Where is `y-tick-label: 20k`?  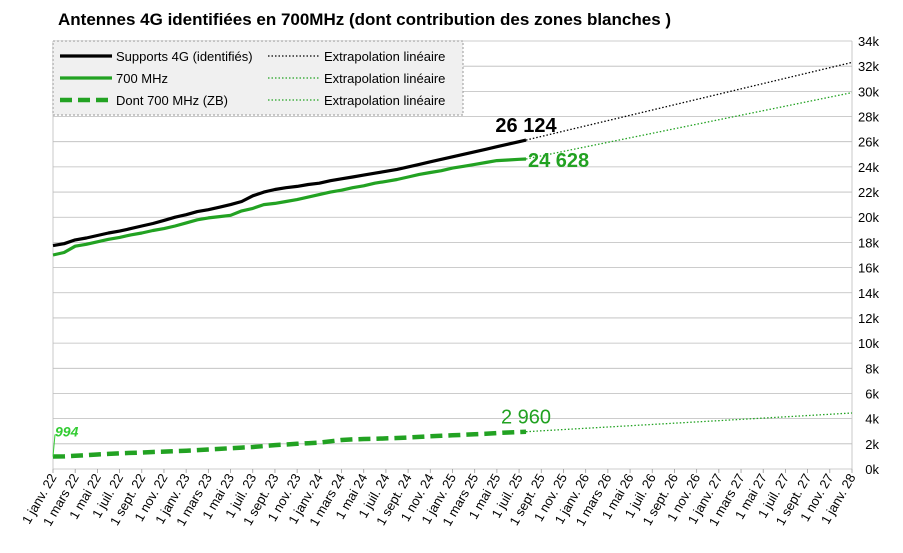
y-tick-label: 20k is located at coordinates (868, 217).